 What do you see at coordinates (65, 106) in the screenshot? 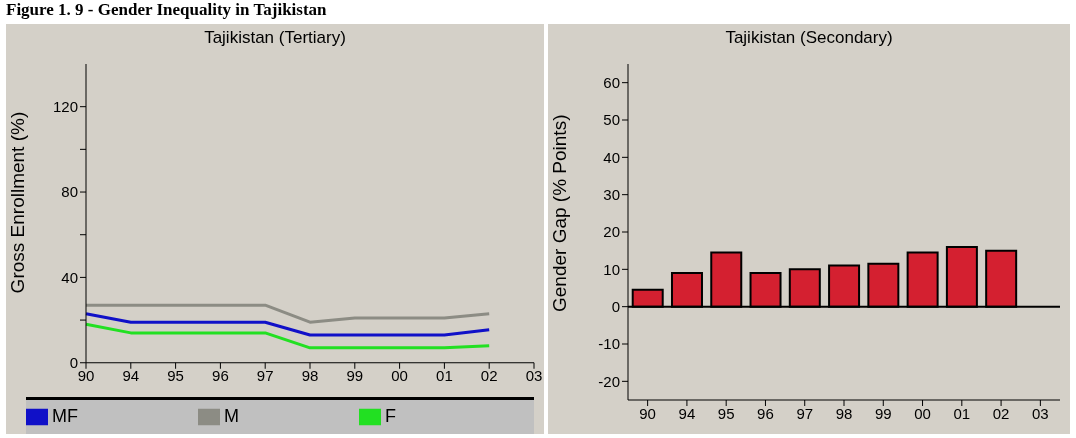
I see `y-tick-label: 120` at bounding box center [65, 106].